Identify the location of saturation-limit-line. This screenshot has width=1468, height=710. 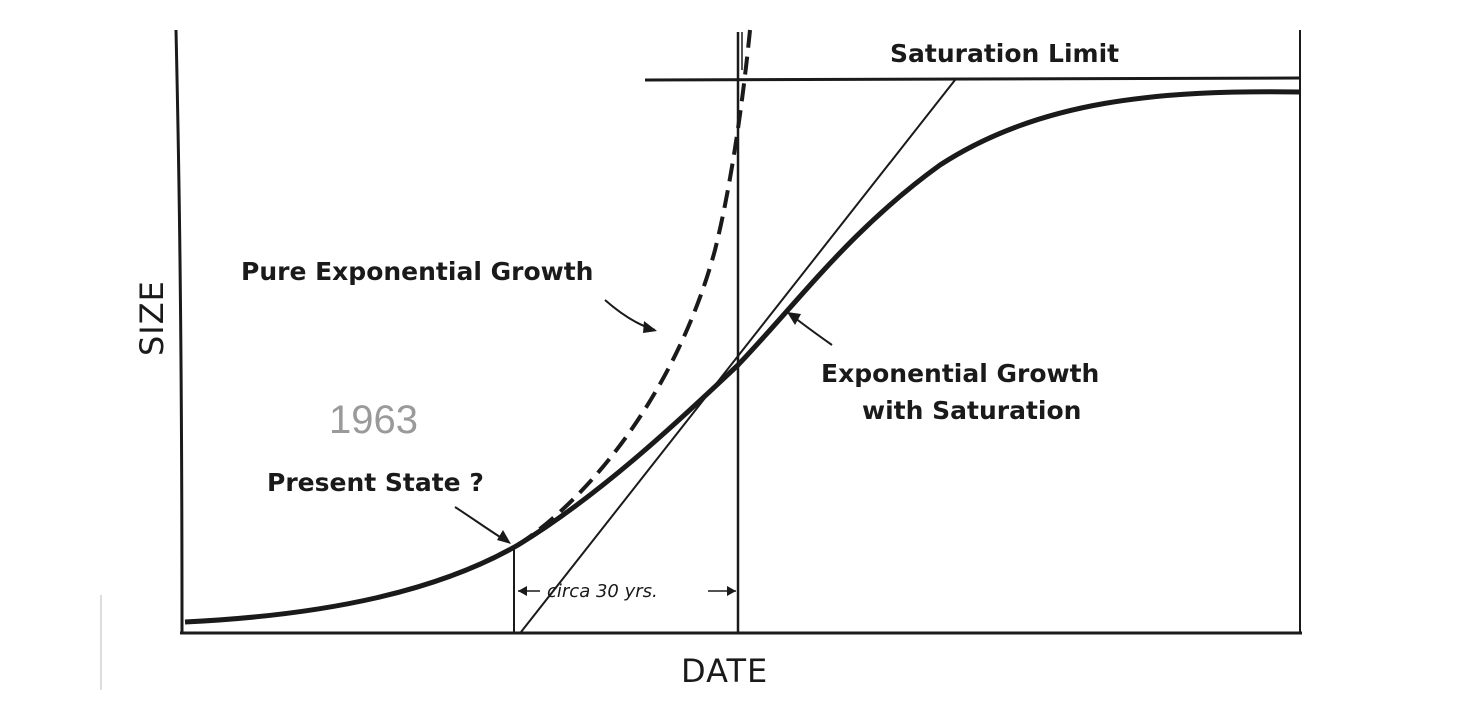
(972, 79).